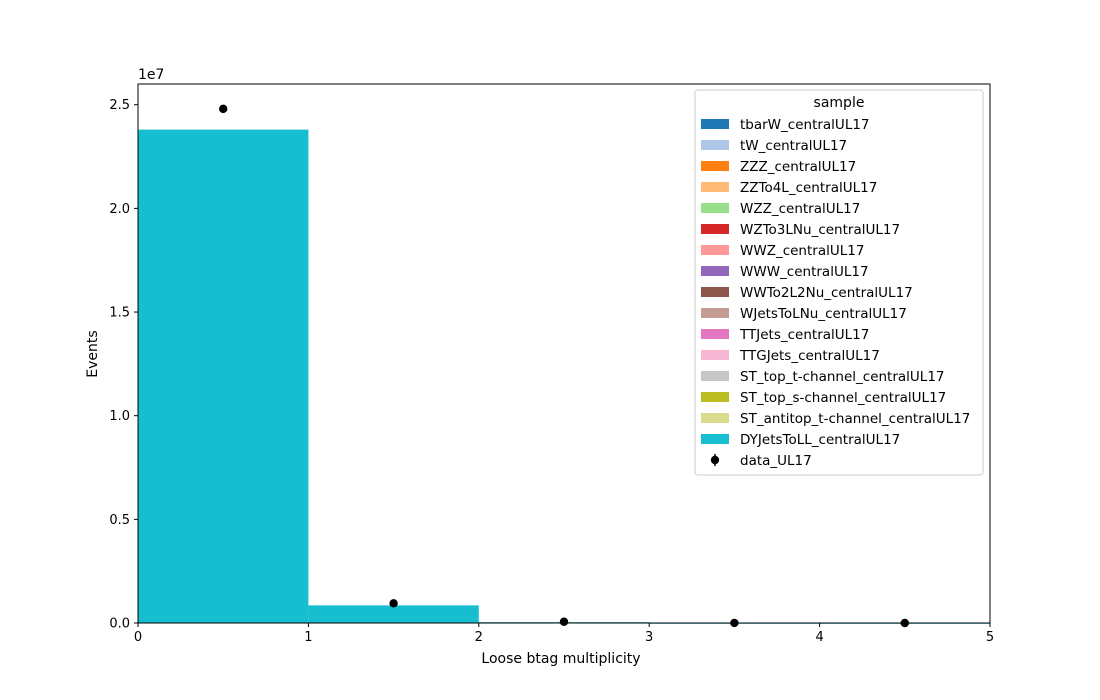  I want to click on y-tick-label: 0.5, so click(119, 520).